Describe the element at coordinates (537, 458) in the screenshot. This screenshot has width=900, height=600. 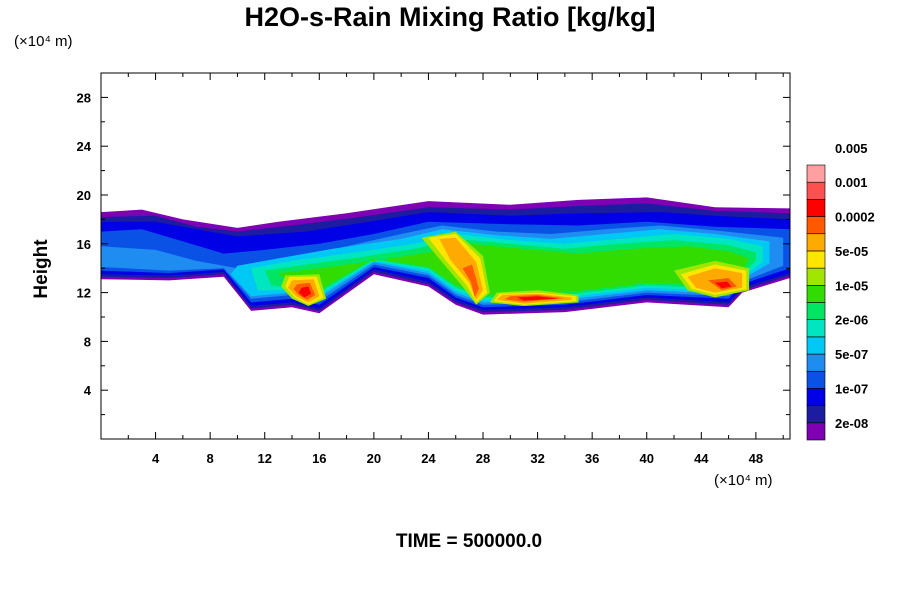
I see `x-tick-label: 32` at that location.